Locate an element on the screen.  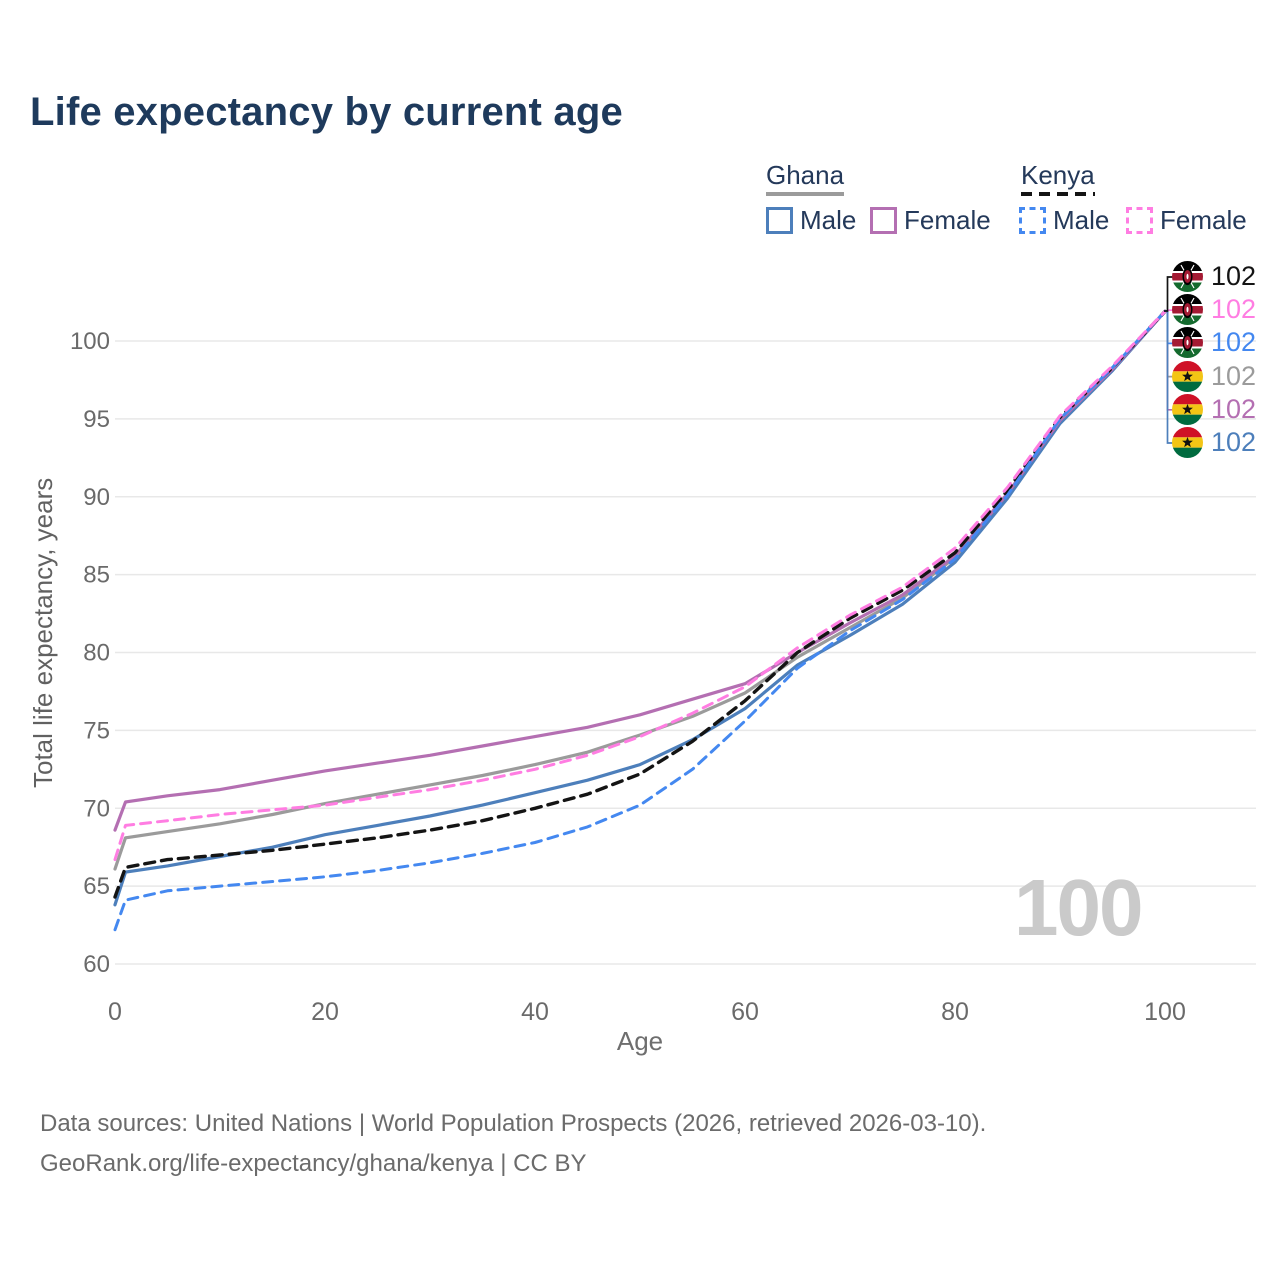
svg-text: 75 is located at coordinates (96, 730).